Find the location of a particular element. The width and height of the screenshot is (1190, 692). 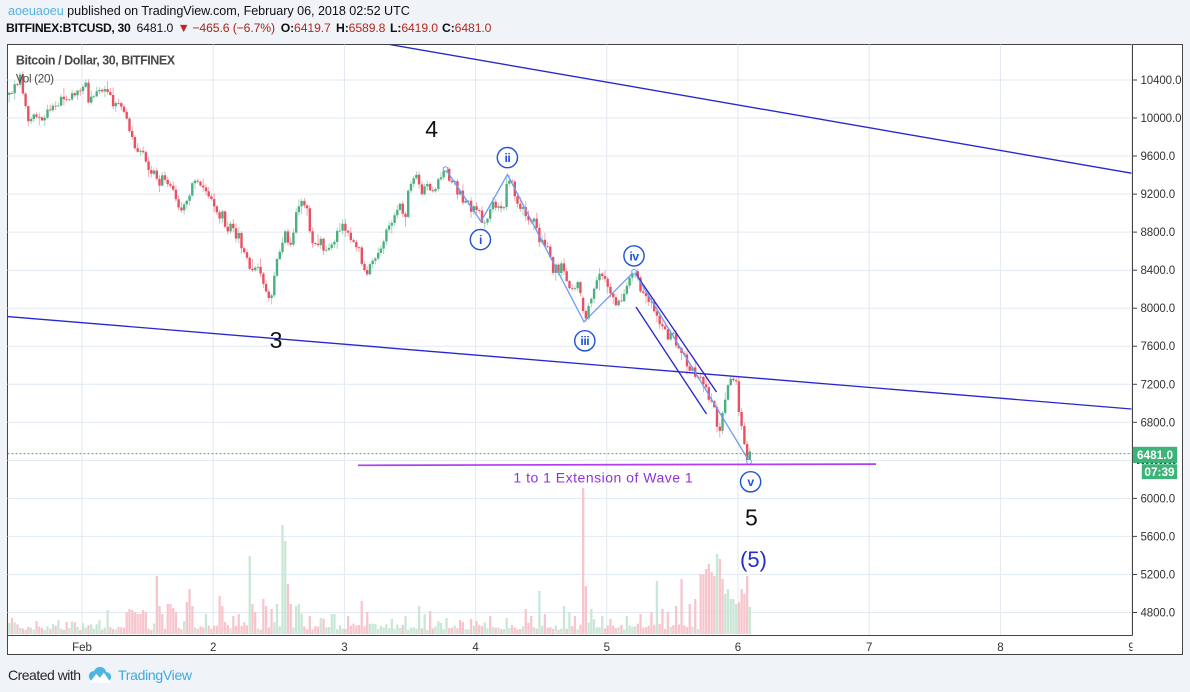

svg-text: i is located at coordinates (480, 240).